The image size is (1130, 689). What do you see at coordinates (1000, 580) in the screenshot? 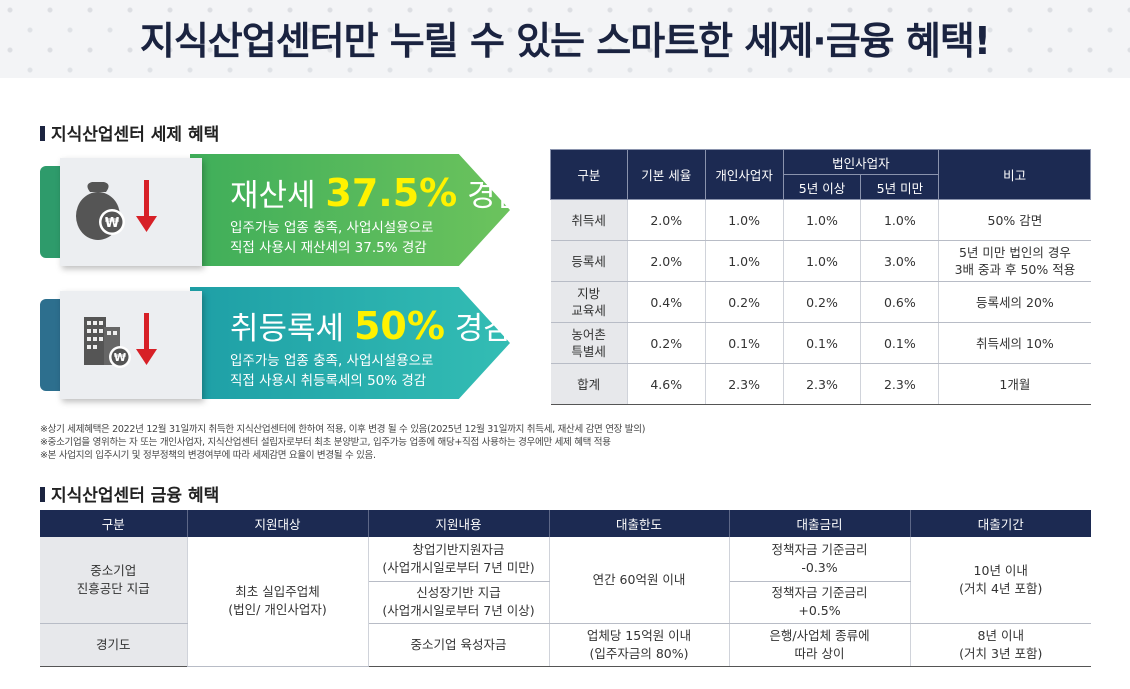
I see `period-cell: 10년 이내 (거치 4년 포함)` at bounding box center [1000, 580].